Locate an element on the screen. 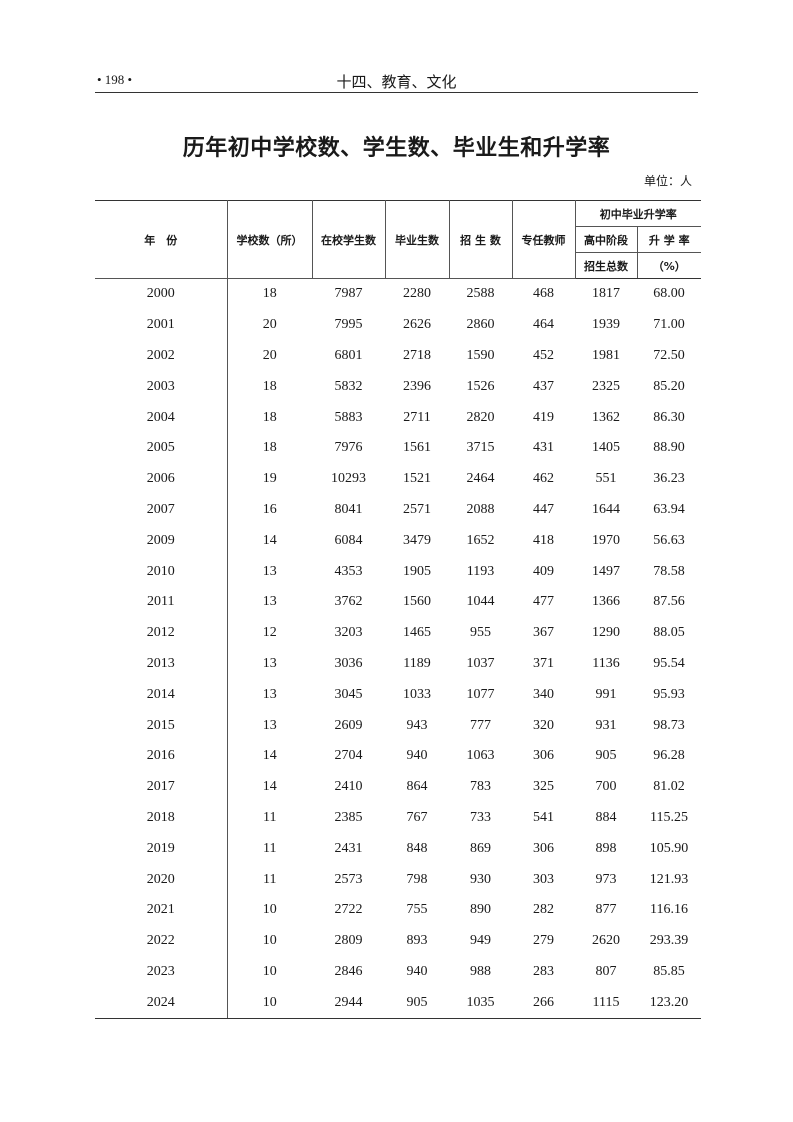  cell-enrolled: 7987 is located at coordinates (348, 294).